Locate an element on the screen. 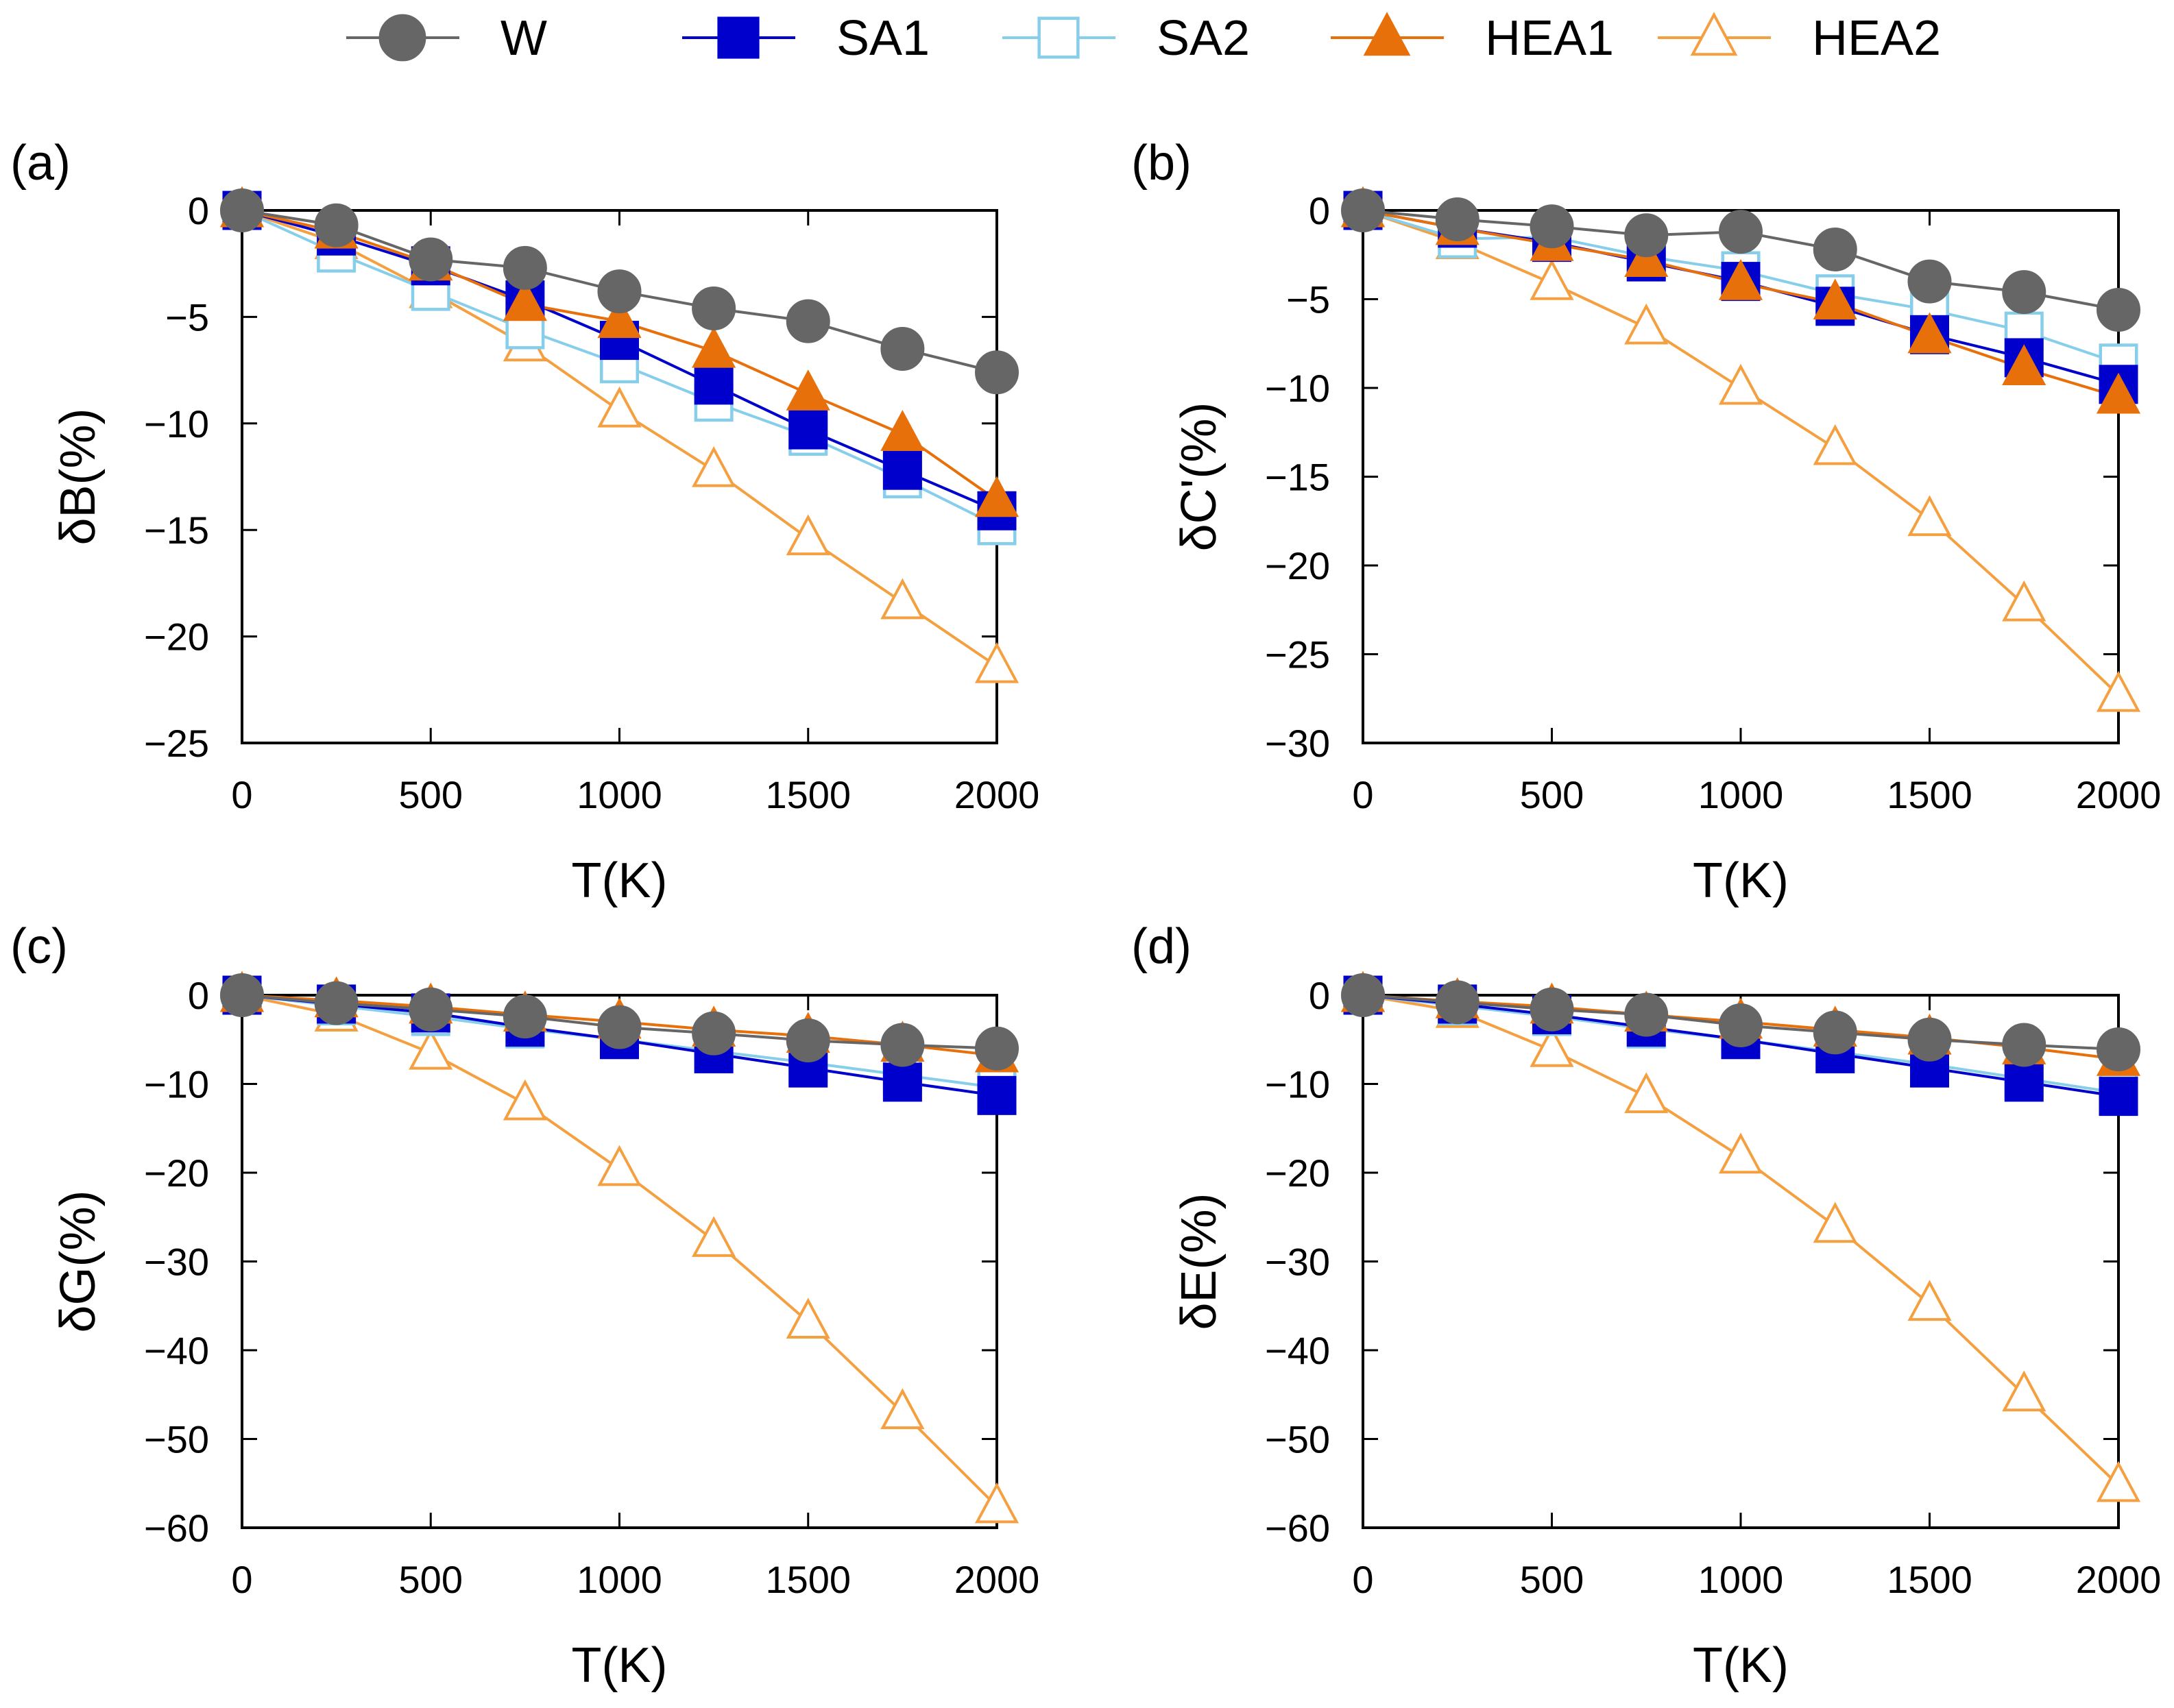 The height and width of the screenshot is (1708, 2174). x-tick-label: 0 is located at coordinates (1362, 1580).